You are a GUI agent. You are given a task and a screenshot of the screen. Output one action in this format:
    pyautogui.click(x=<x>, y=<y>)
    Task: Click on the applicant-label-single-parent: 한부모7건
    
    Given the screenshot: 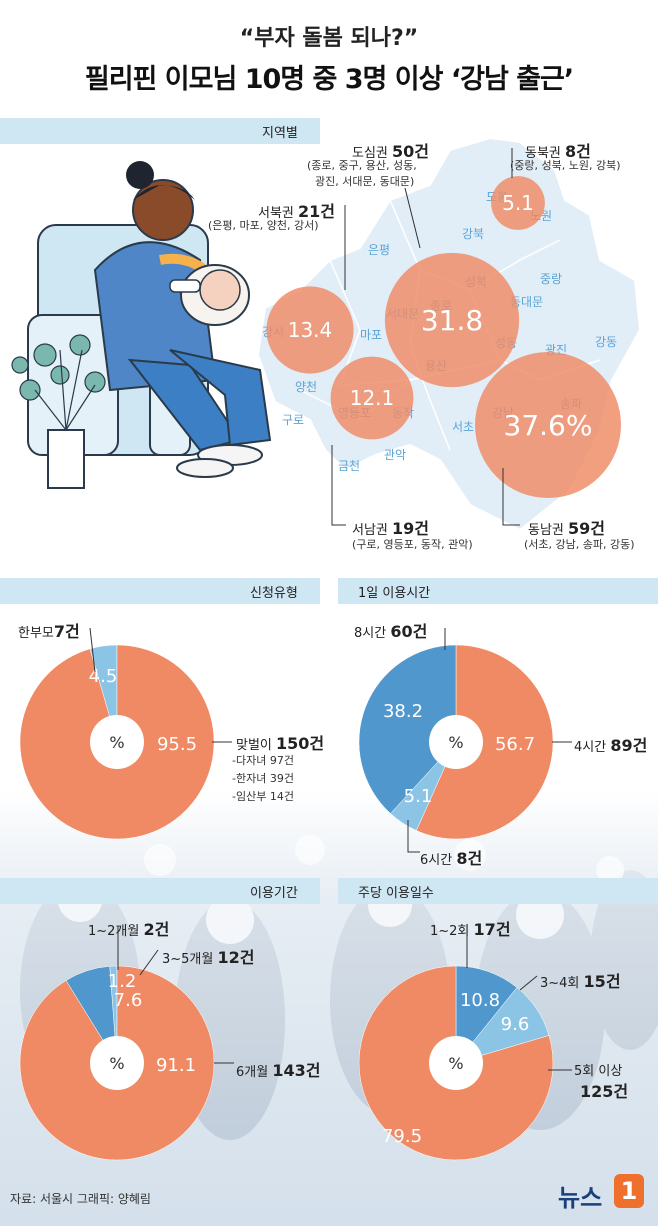 What is the action you would take?
    pyautogui.click(x=49, y=631)
    